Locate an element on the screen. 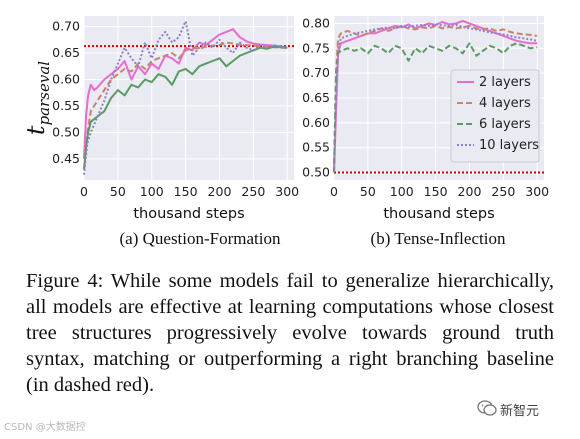 The image size is (580, 439). legend-label-2: 6 layers is located at coordinates (505, 124).